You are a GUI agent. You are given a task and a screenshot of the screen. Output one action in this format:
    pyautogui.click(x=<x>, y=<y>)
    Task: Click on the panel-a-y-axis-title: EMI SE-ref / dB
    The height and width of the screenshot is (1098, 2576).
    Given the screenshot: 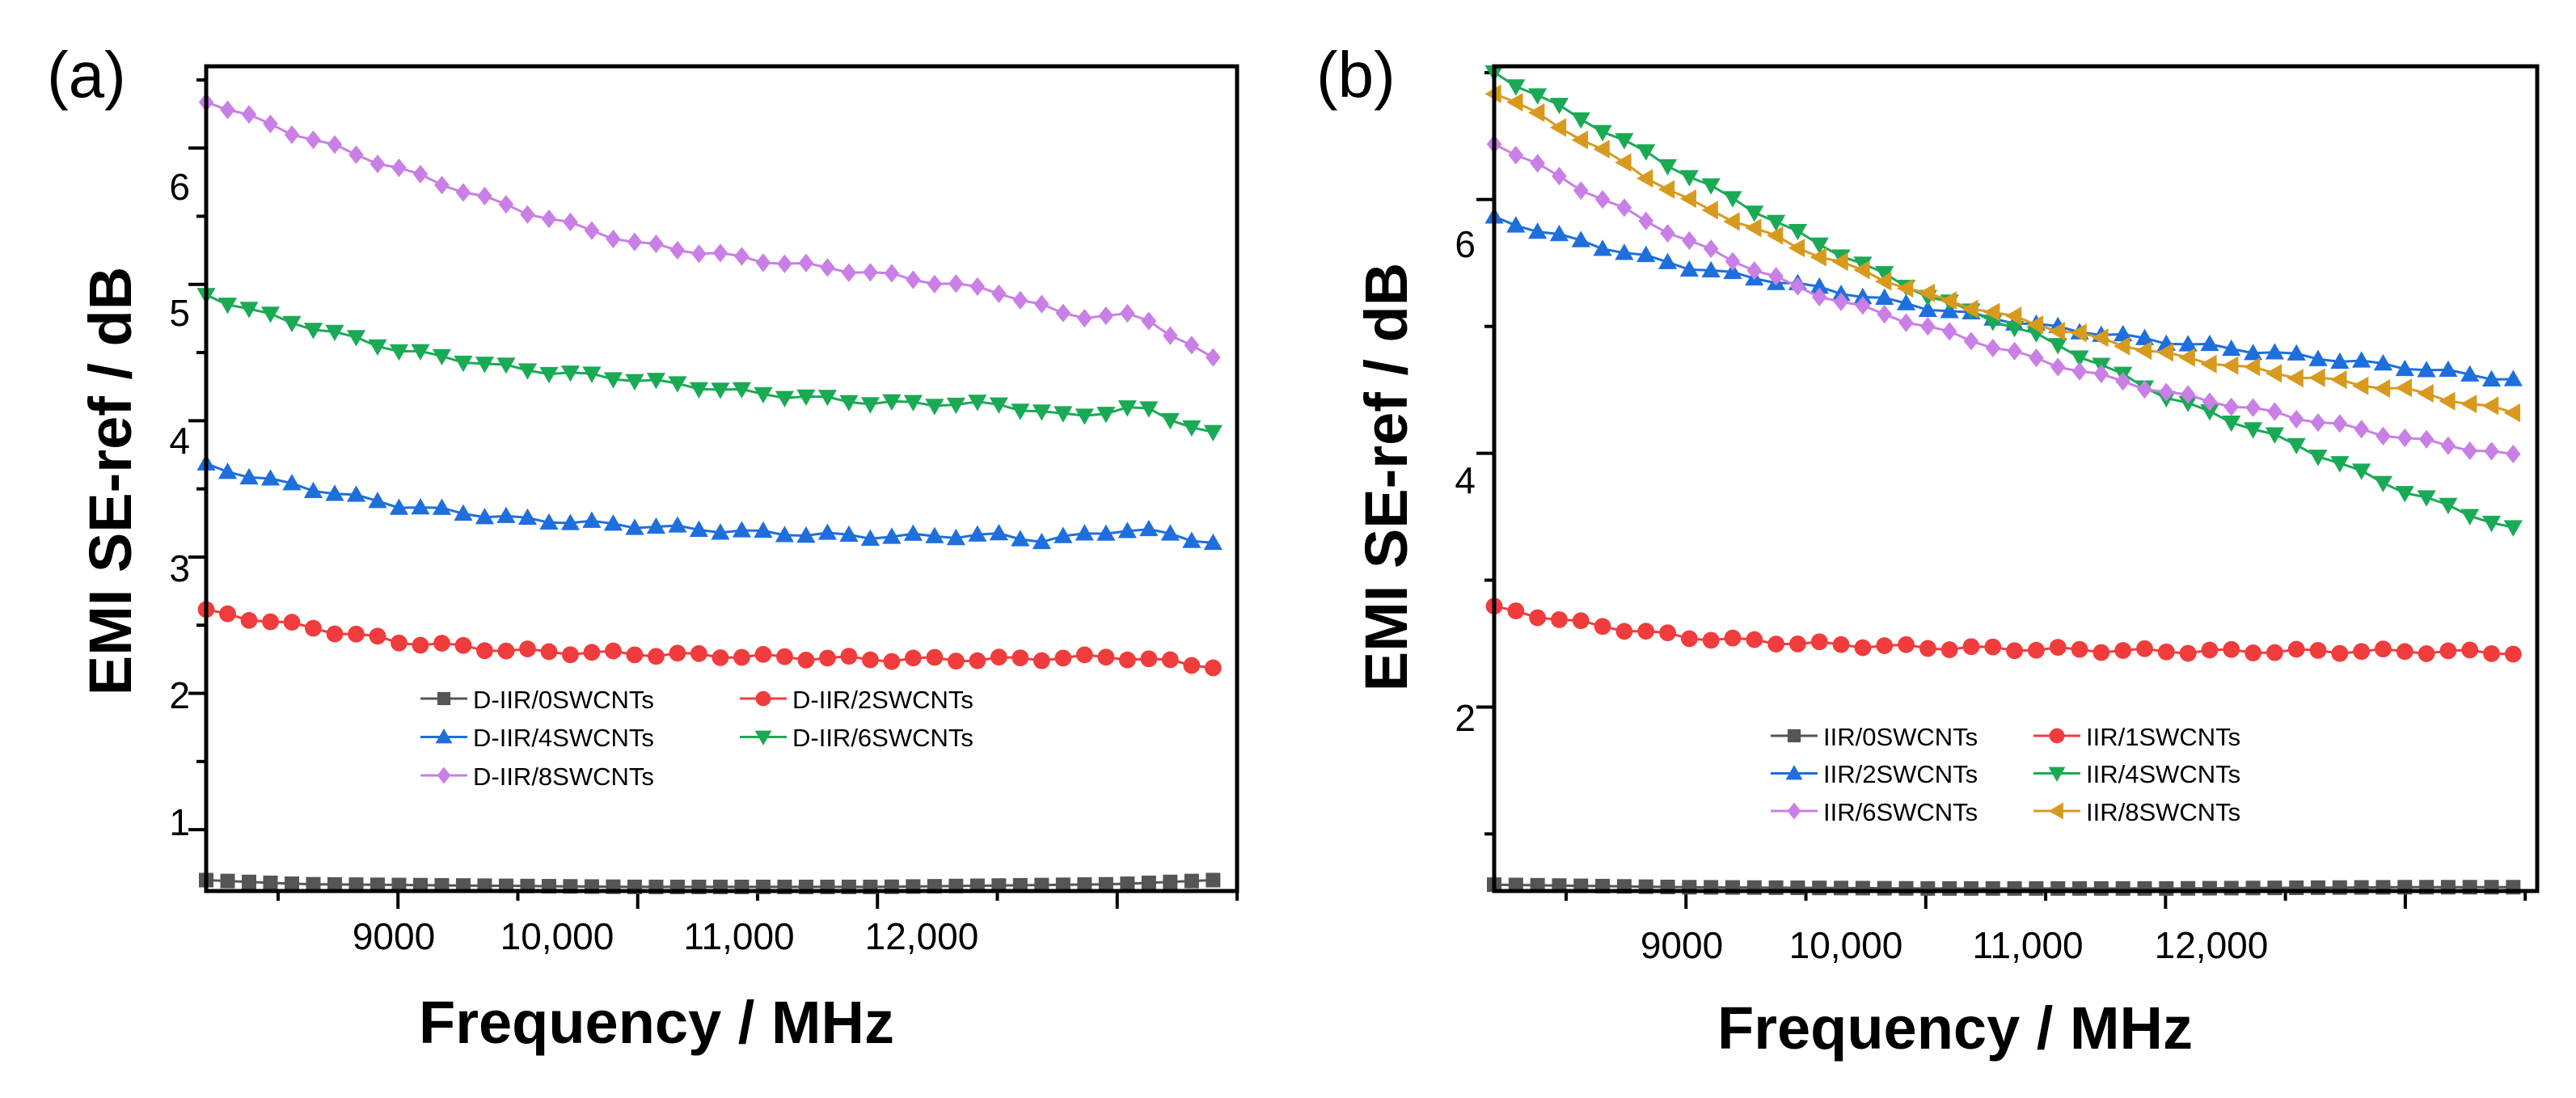 What is the action you would take?
    pyautogui.click(x=110, y=481)
    